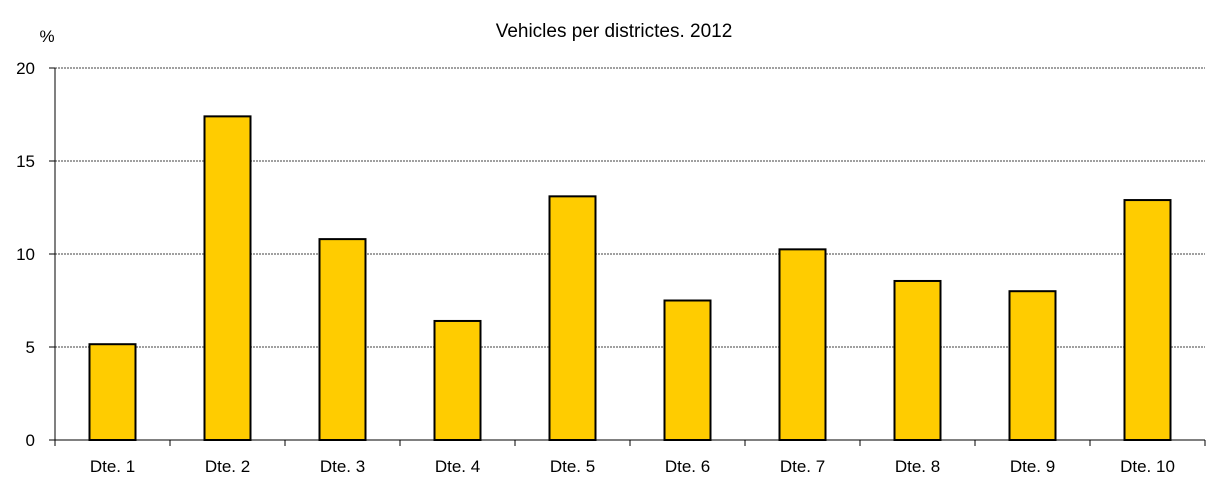 The width and height of the screenshot is (1213, 486). I want to click on x-tick-label: Dte. 3, so click(342, 466).